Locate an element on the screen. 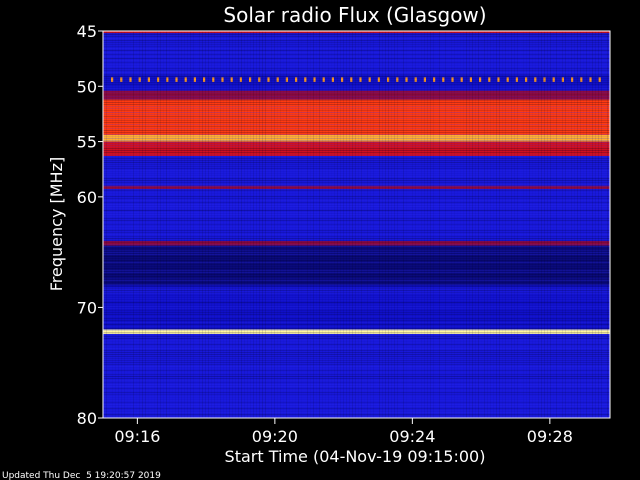  x-axis: 09:16 09:20 09:24 09:28 is located at coordinates (343, 432).